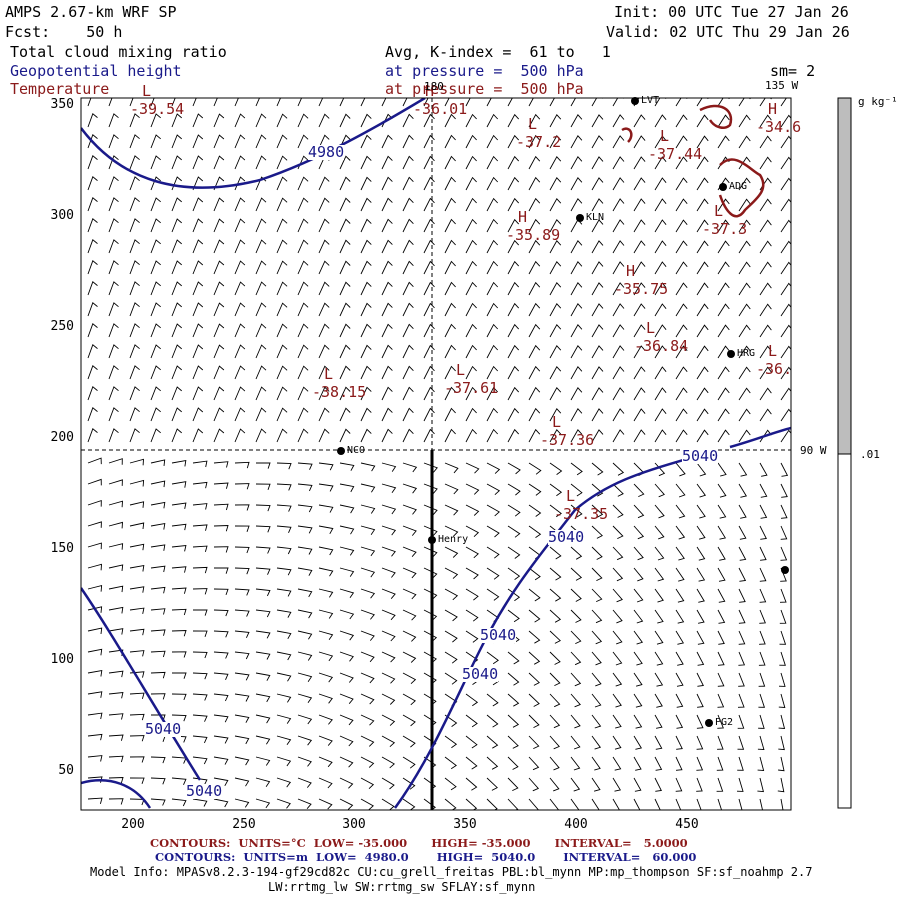  What do you see at coordinates (779, 127) in the screenshot?
I see `temp-extreme-value: -34.6` at bounding box center [779, 127].